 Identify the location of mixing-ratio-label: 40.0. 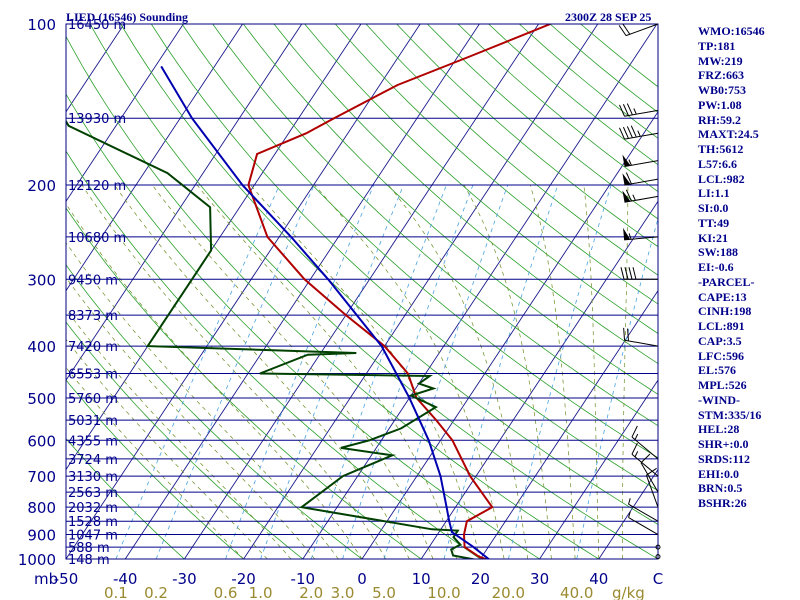
(576, 592).